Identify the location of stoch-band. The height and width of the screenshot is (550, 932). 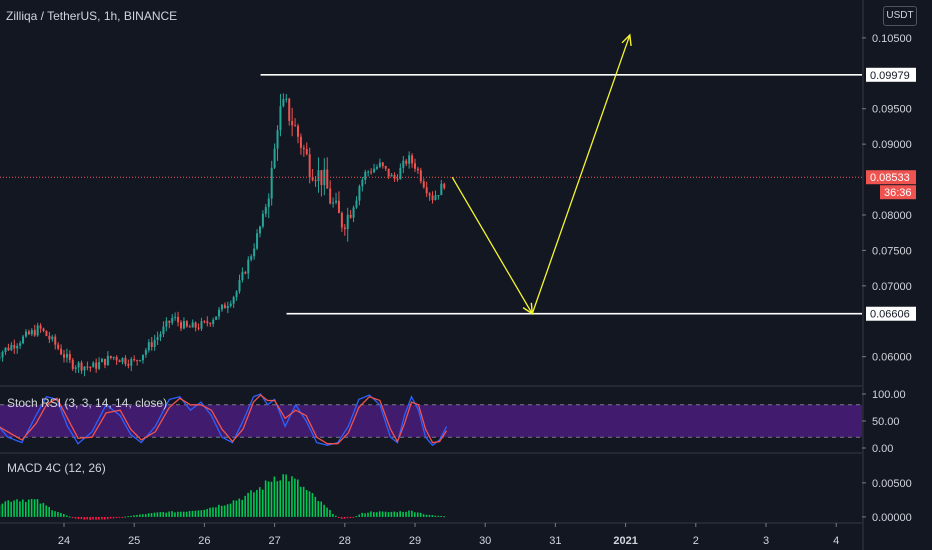
(431, 421).